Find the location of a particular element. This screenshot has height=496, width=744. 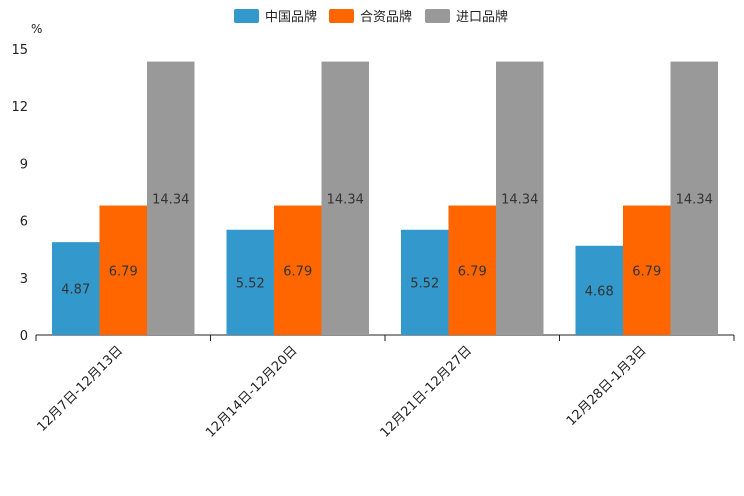

bar-series1-cat4 is located at coordinates (599, 290).